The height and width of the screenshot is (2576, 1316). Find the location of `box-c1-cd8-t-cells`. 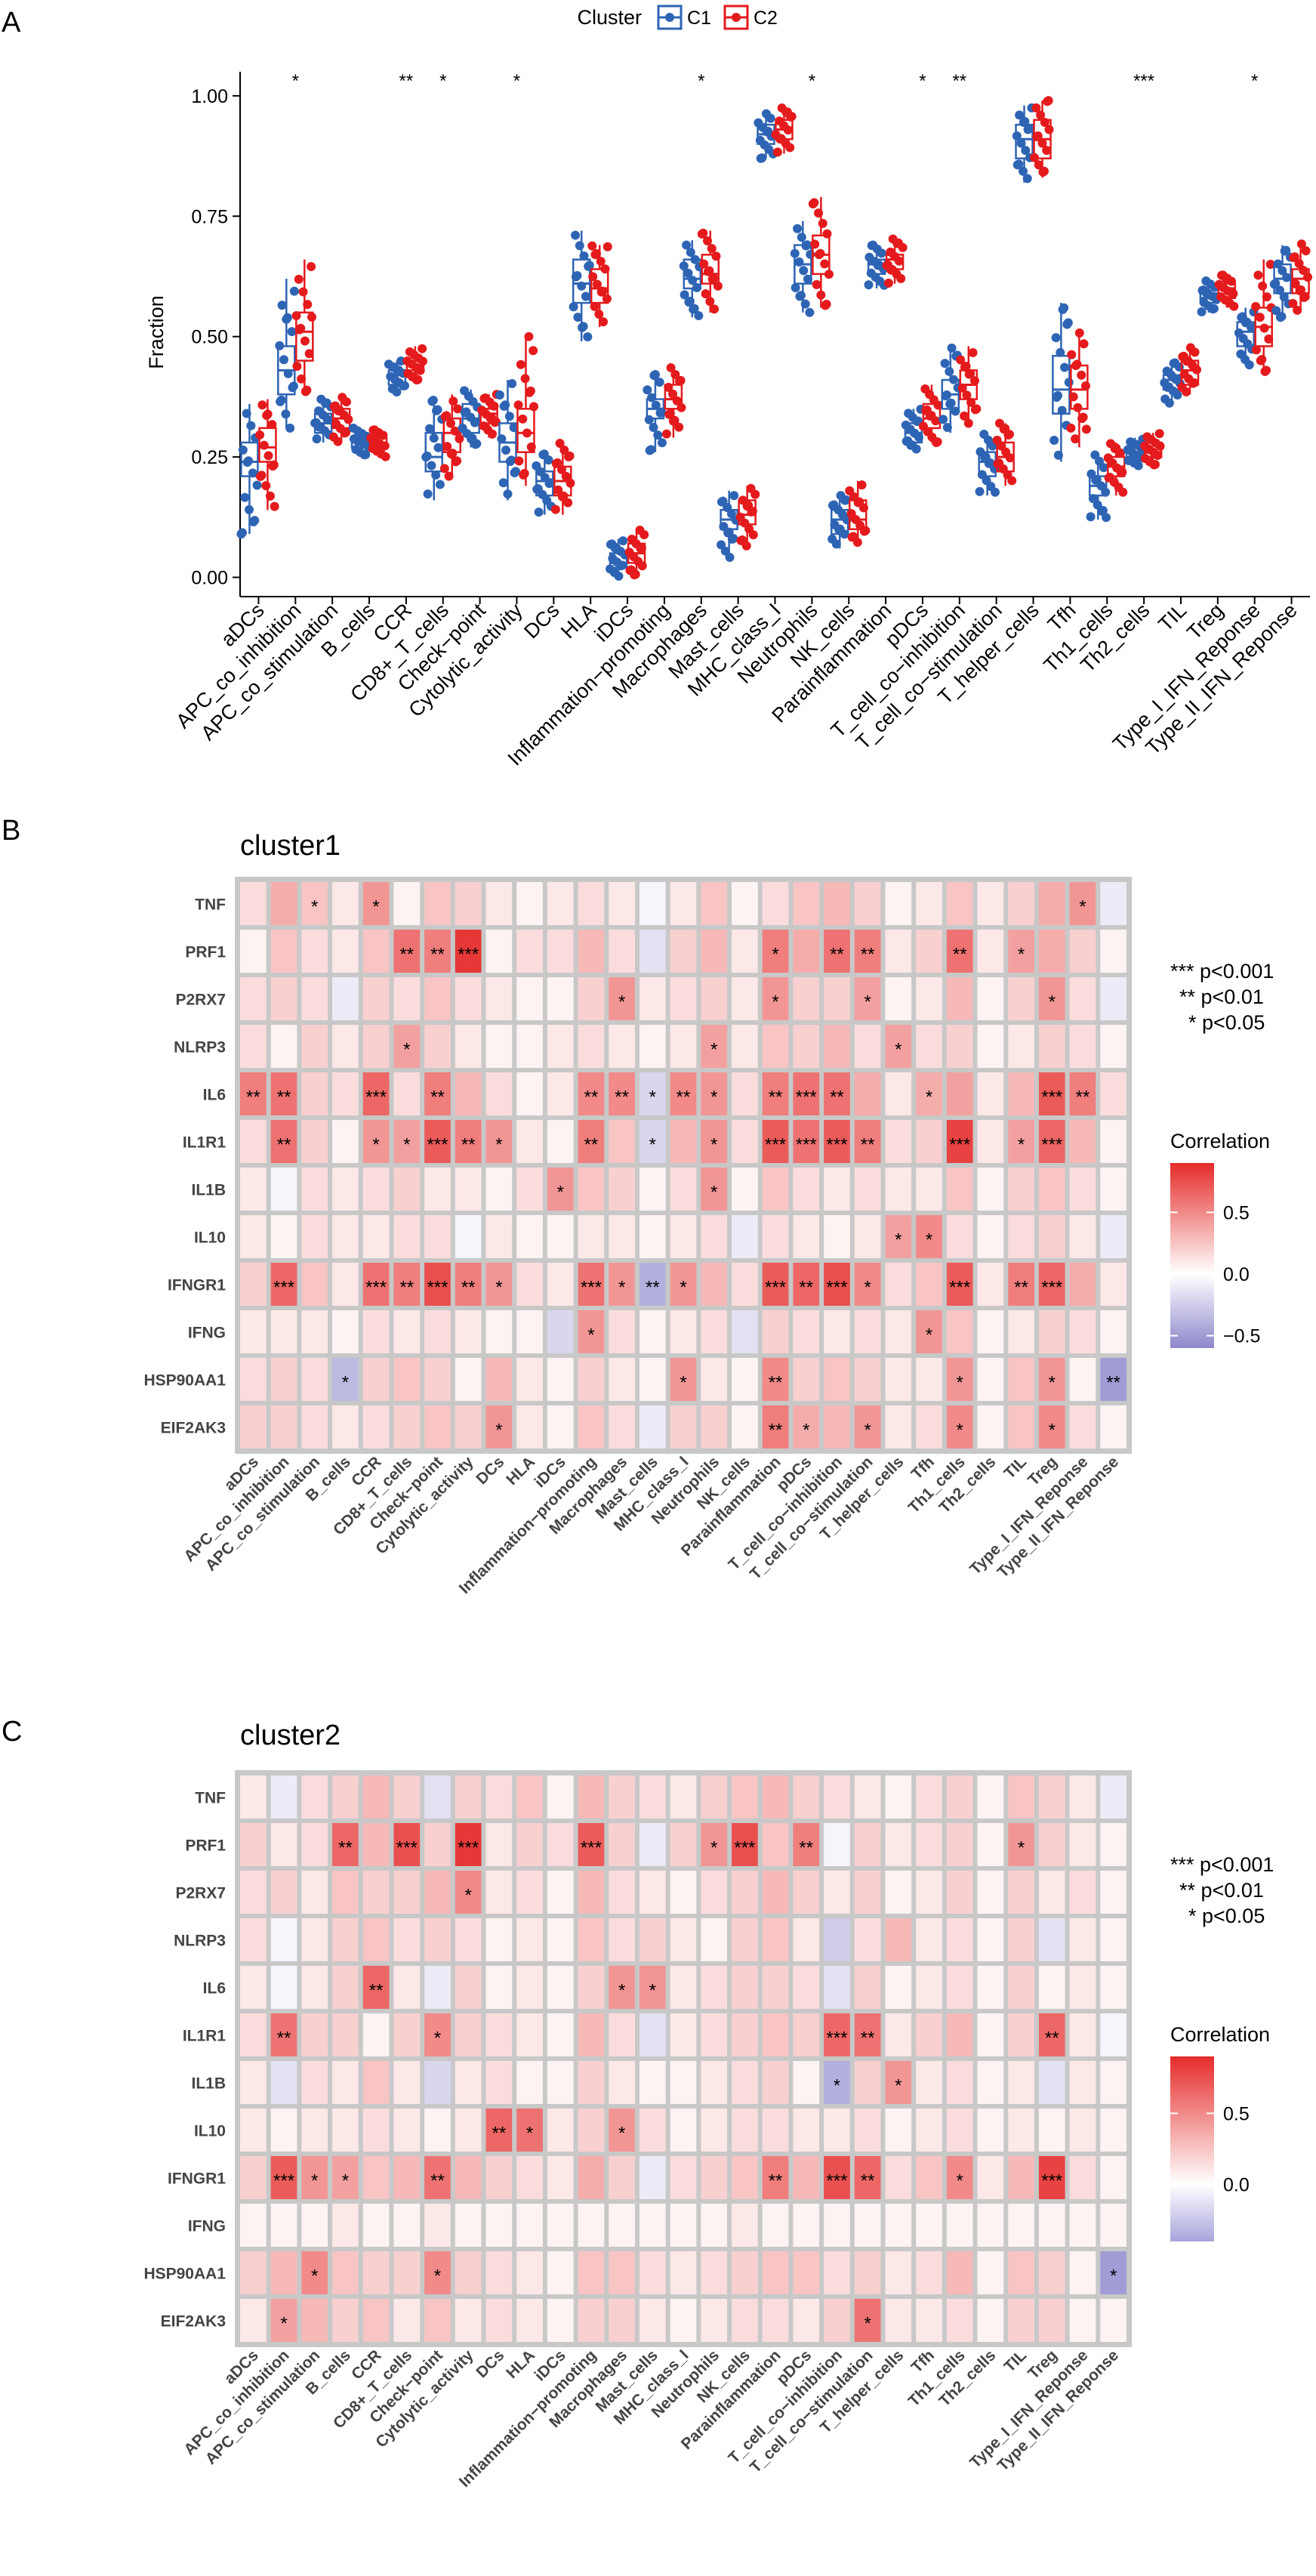

box-c1-cd8-t-cells is located at coordinates (434, 448).